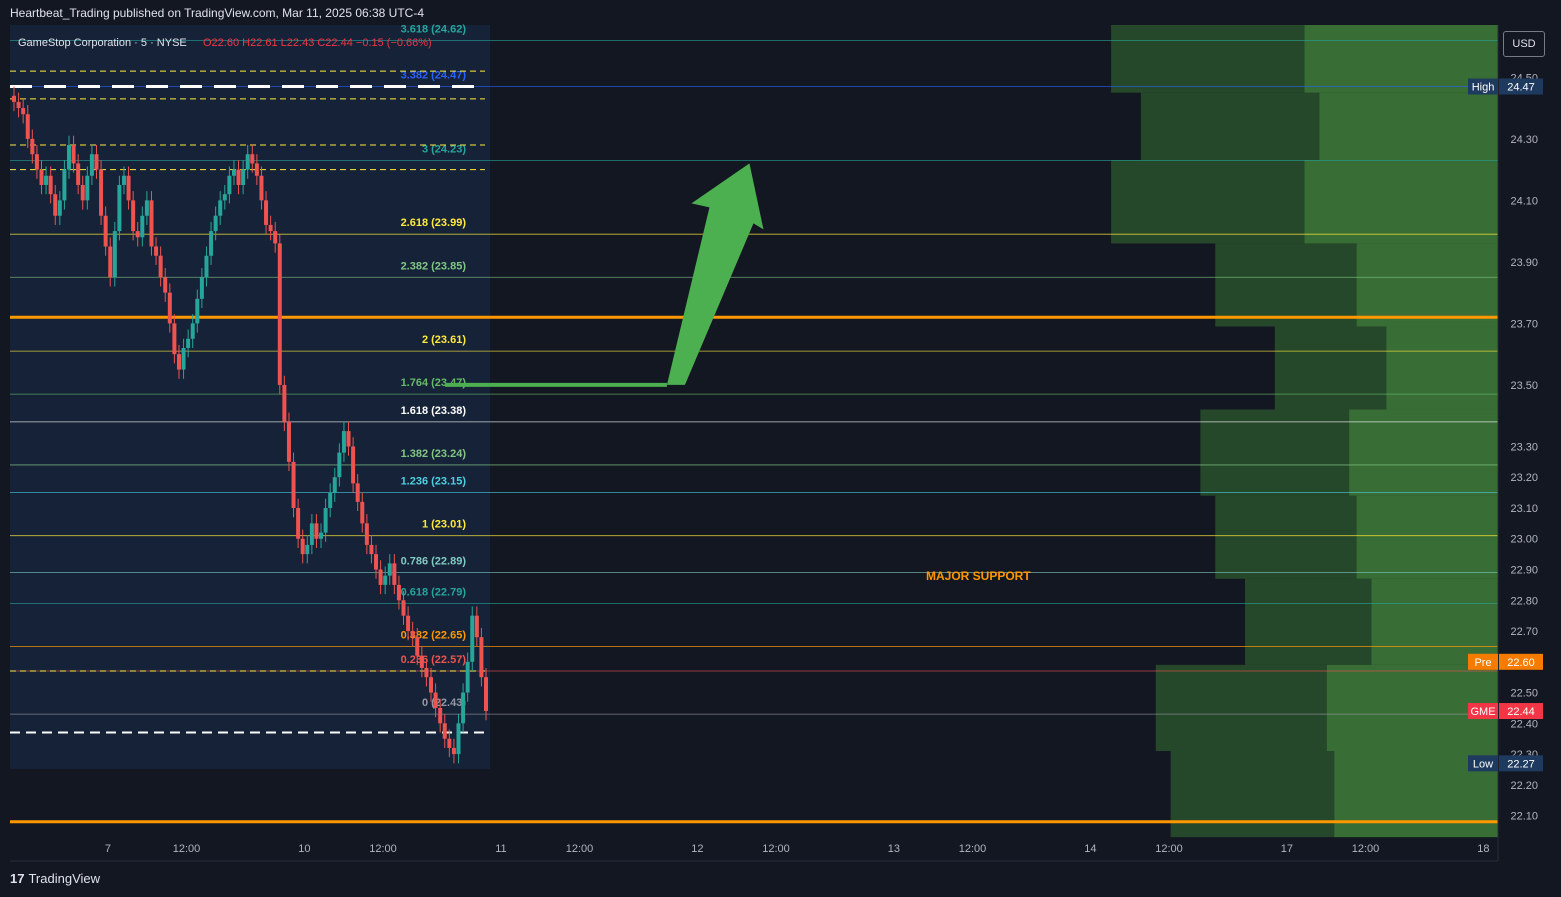  Describe the element at coordinates (1524, 201) in the screenshot. I see `y-tick-label: 24.10` at that location.